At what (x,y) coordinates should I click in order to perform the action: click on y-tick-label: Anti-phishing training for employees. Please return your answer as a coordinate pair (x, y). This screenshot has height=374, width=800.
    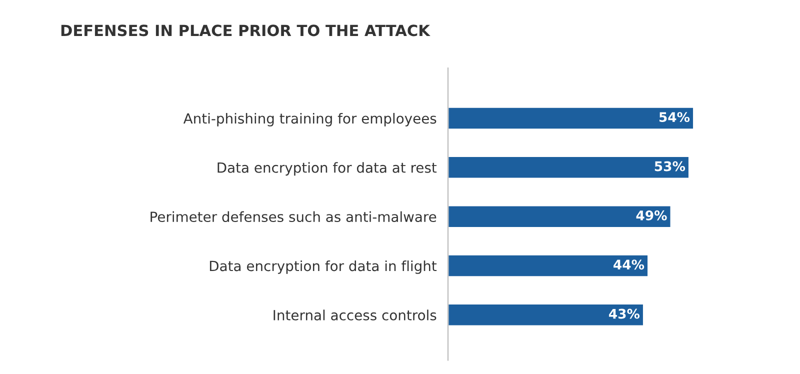
    Looking at the image, I should click on (309, 119).